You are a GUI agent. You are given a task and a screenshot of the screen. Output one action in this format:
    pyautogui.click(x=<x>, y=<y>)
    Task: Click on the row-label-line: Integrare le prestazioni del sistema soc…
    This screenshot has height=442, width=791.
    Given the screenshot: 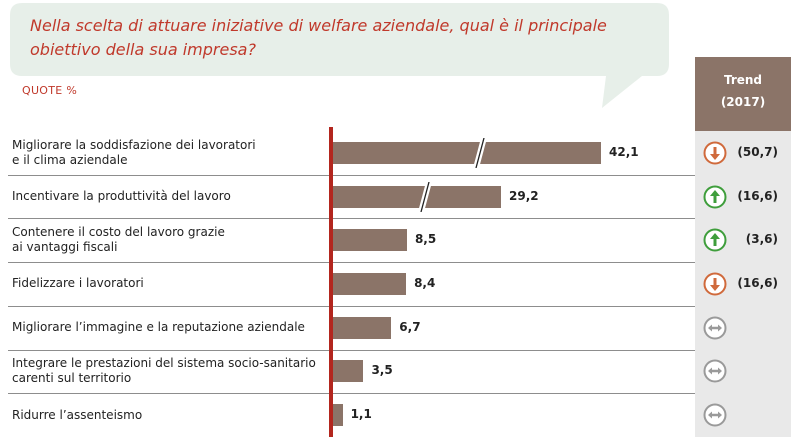 What is the action you would take?
    pyautogui.click(x=164, y=363)
    